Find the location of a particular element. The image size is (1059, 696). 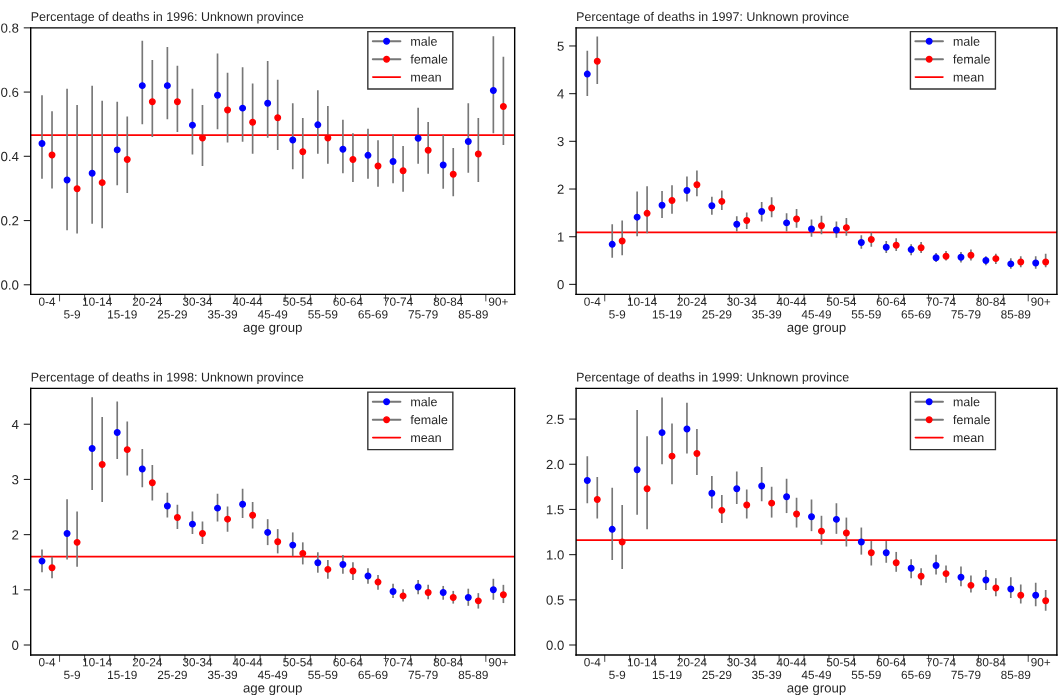

chart-title: Percentage of deaths in 1997: Unknown province is located at coordinates (713, 17).